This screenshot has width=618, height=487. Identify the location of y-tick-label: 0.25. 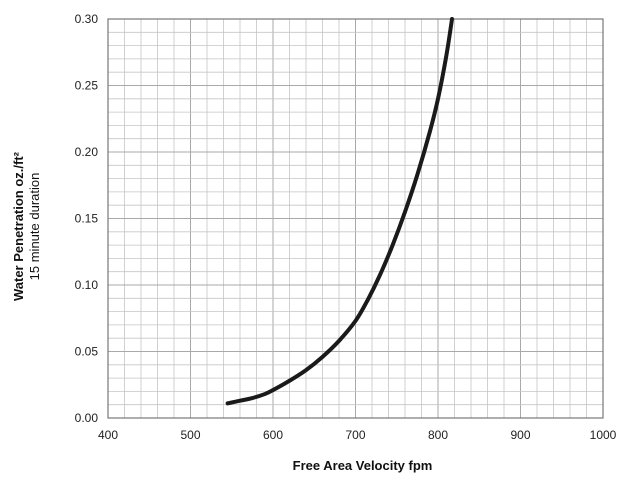
(87, 86).